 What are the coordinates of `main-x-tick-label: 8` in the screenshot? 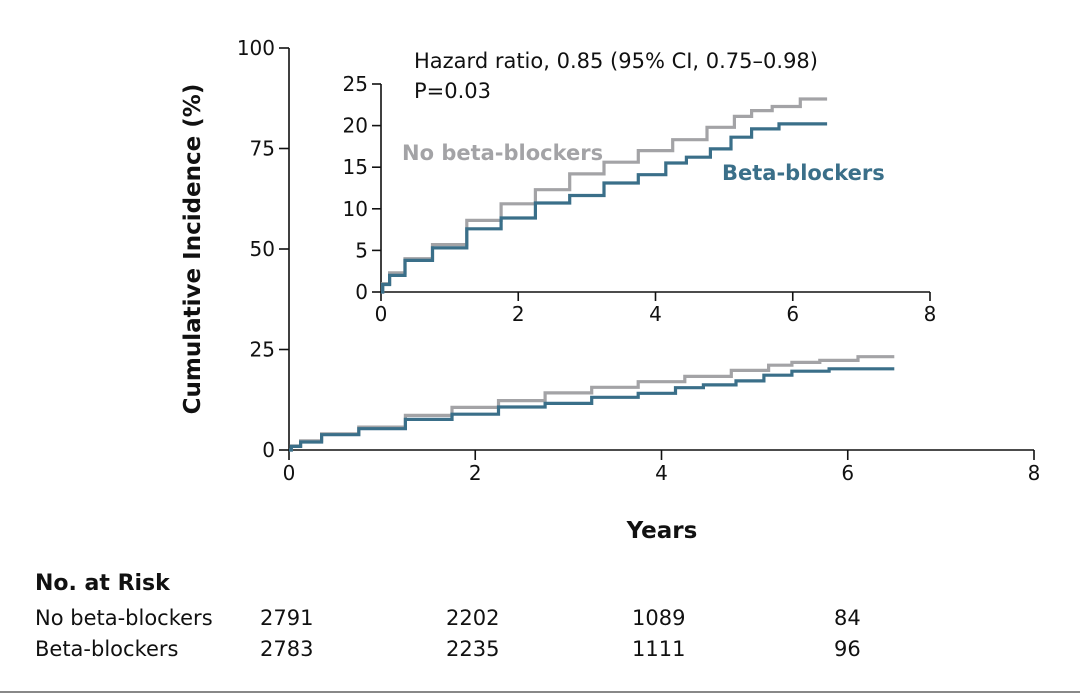 It's located at (1034, 473).